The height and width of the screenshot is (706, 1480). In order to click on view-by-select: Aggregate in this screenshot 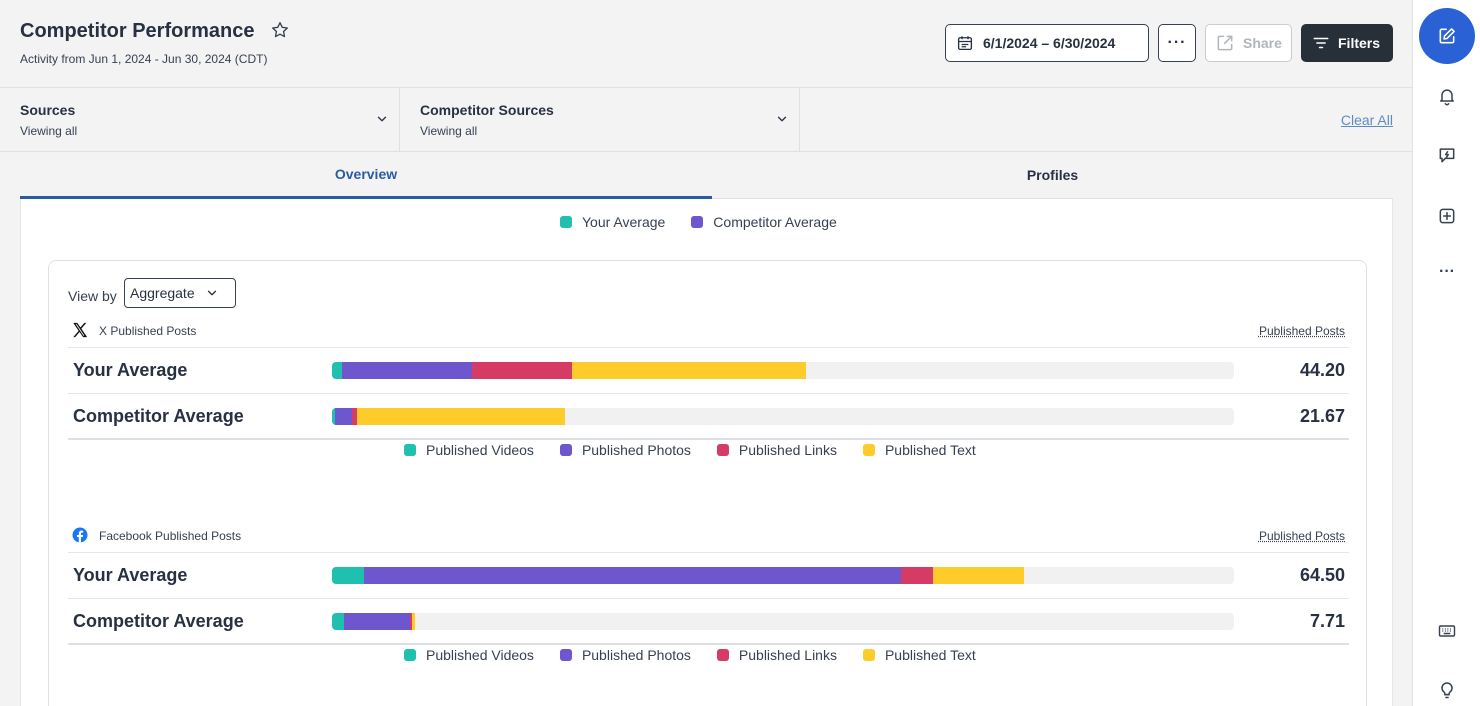, I will do `click(180, 293)`.